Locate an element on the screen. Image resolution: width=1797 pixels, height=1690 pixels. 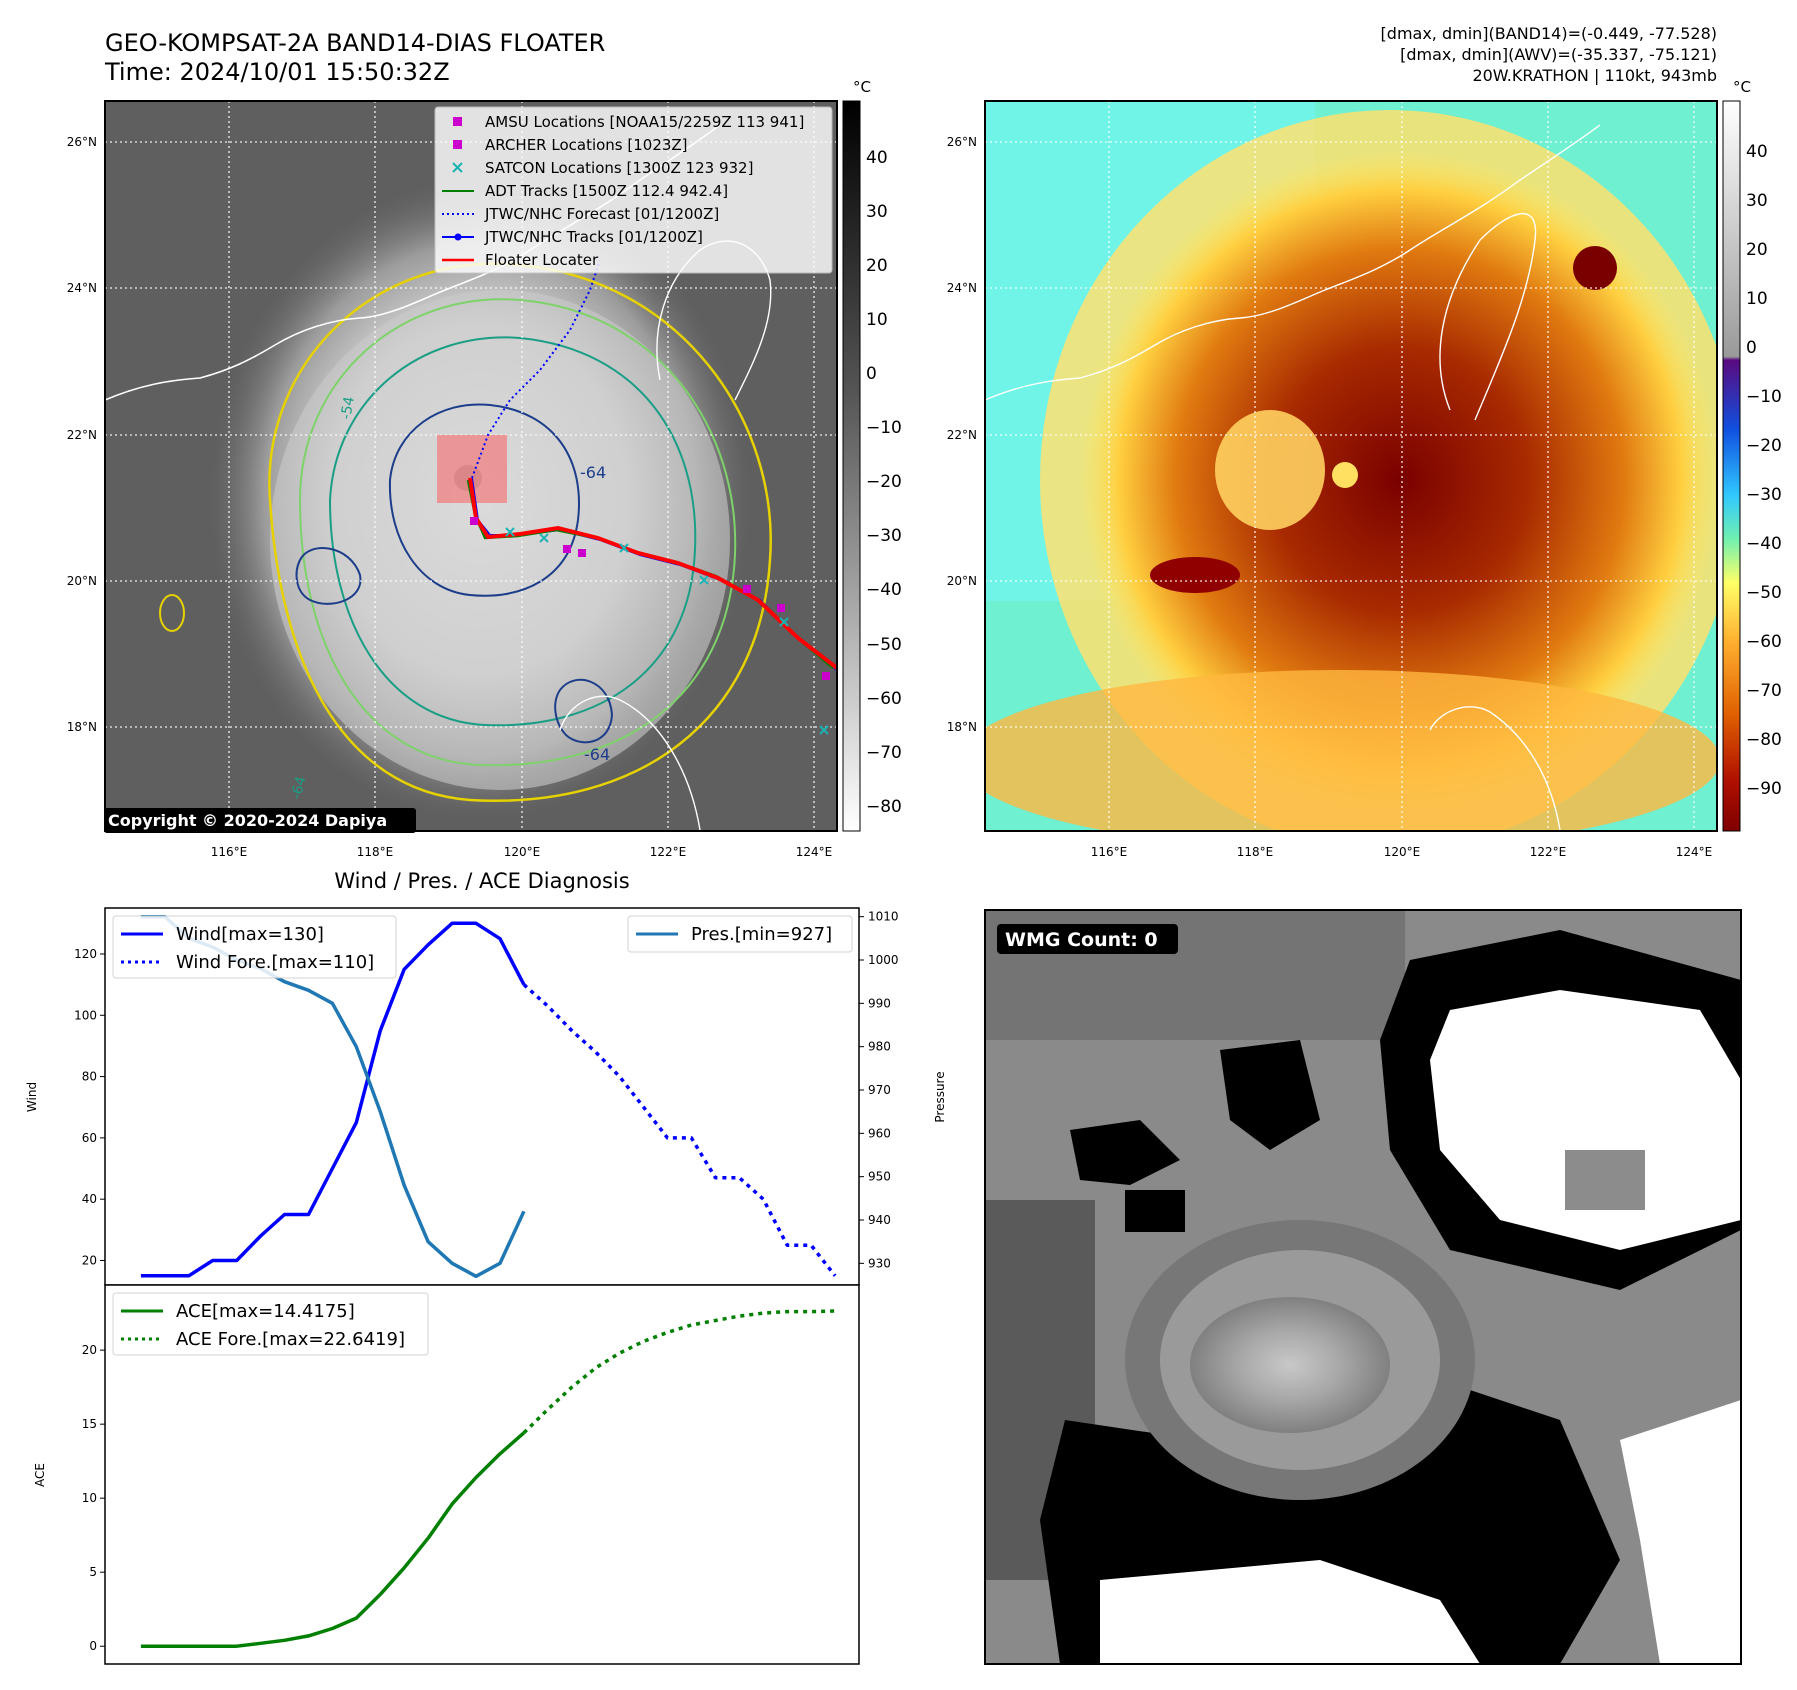
wind-legend-box is located at coordinates (254, 947).